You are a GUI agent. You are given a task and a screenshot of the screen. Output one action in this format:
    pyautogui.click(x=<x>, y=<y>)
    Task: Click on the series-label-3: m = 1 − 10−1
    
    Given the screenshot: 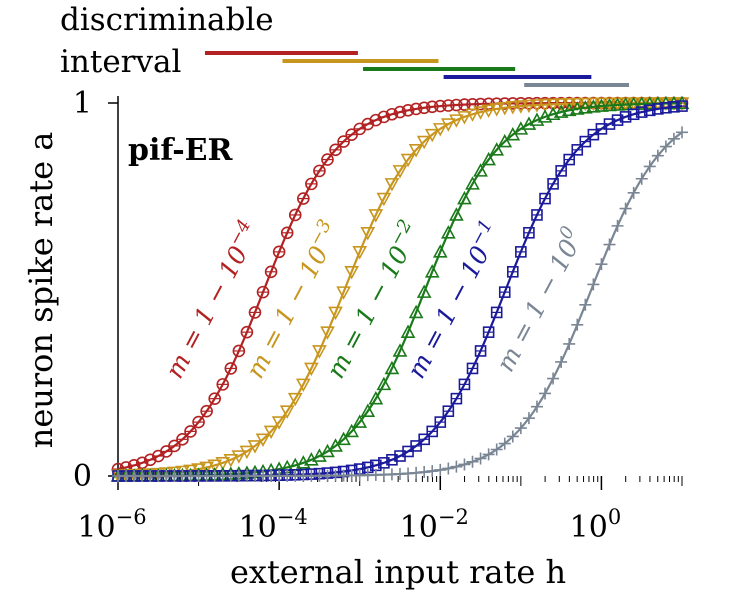 What is the action you would take?
    pyautogui.click(x=453, y=299)
    